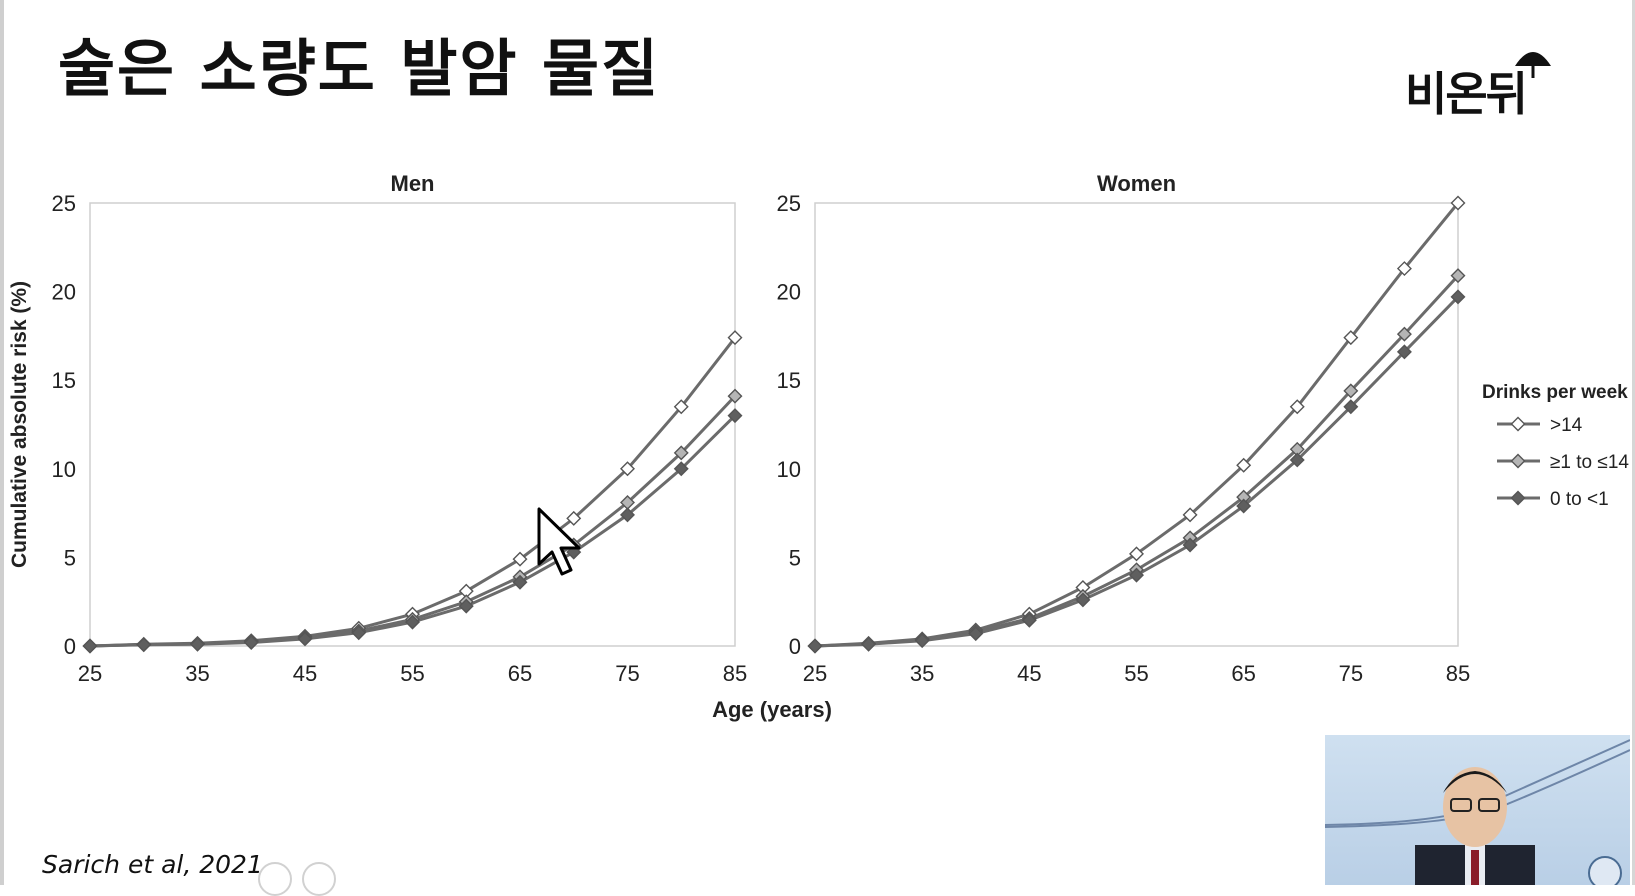 The image size is (1635, 896). Describe the element at coordinates (359, 68) in the screenshot. I see `slide-title: 술은 소량도 발암 물질` at that location.